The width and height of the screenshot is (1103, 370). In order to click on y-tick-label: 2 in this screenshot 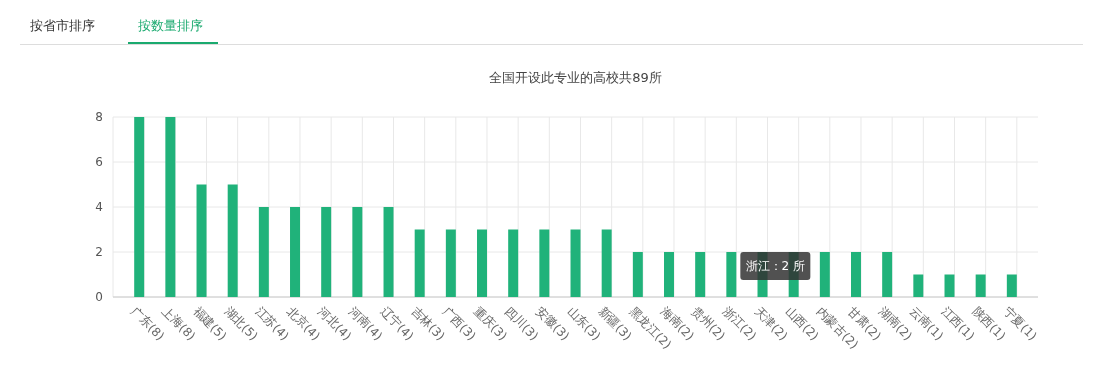, I will do `click(99, 252)`.